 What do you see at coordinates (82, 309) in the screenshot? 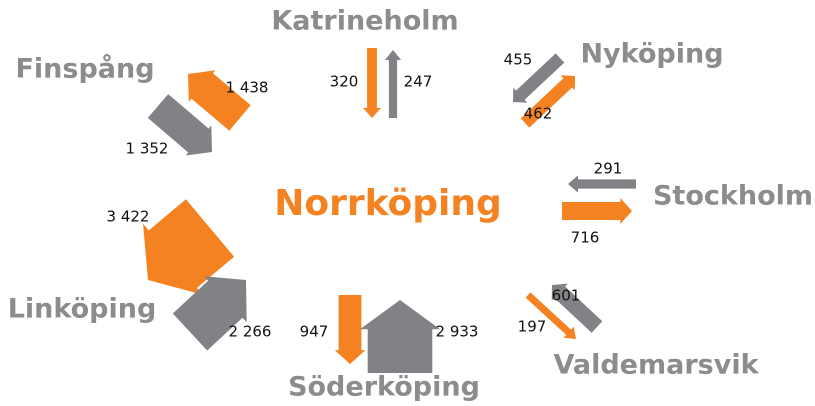
I see `place-label: Linköping` at bounding box center [82, 309].